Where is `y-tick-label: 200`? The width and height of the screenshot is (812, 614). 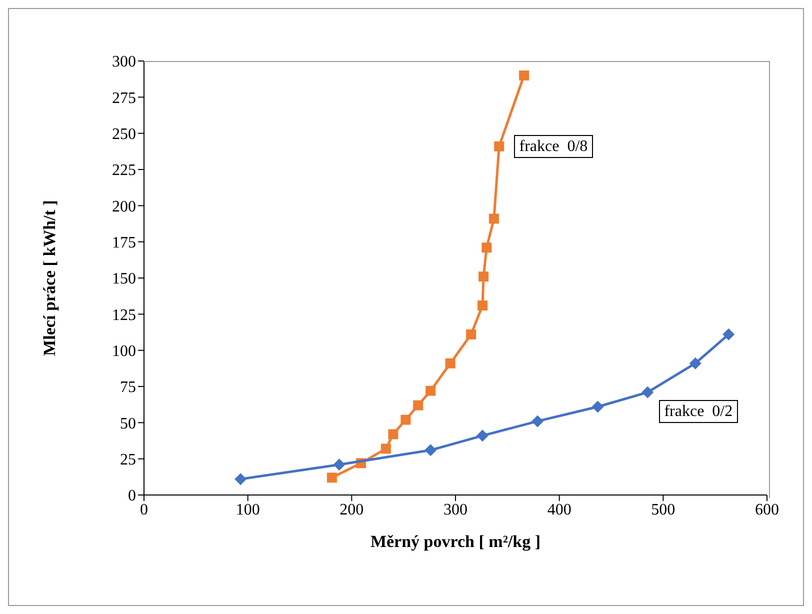 y-tick-label: 200 is located at coordinates (124, 207).